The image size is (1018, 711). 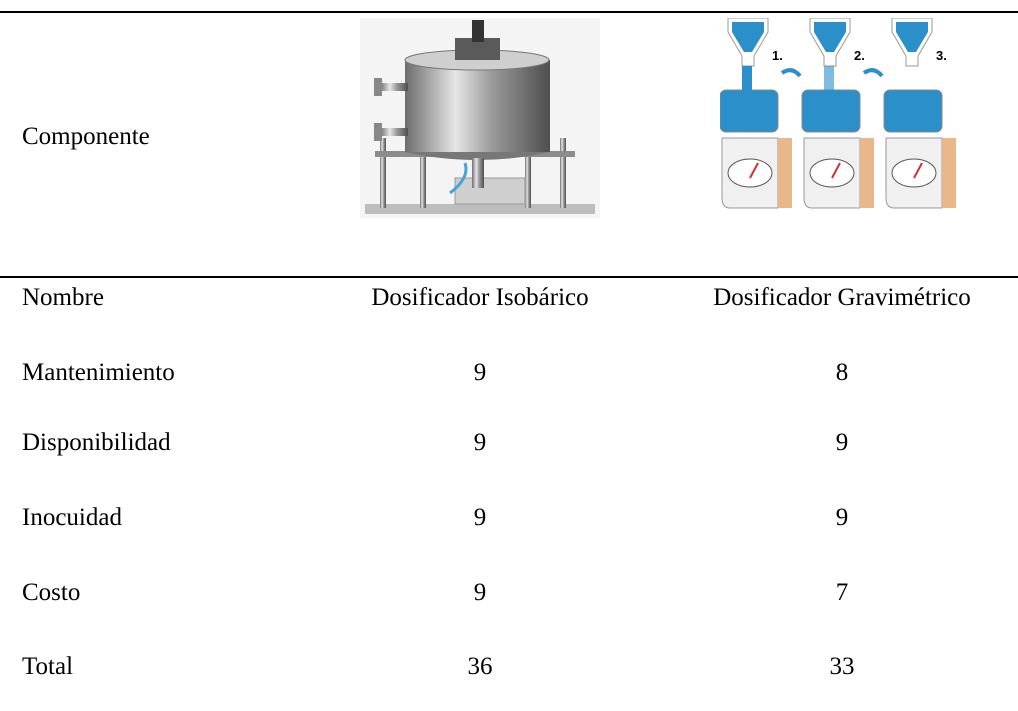 I want to click on row-label: Total, so click(x=48, y=666).